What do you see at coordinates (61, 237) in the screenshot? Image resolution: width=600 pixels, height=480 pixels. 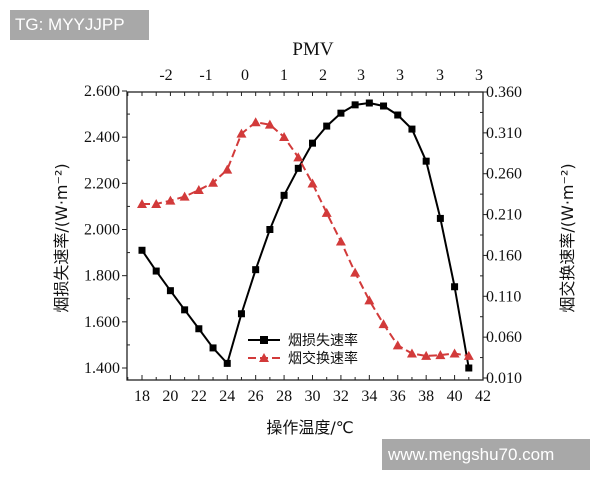 I see `left-y-axis-title: 烟损失速率/(W·m⁻²)` at bounding box center [61, 237].